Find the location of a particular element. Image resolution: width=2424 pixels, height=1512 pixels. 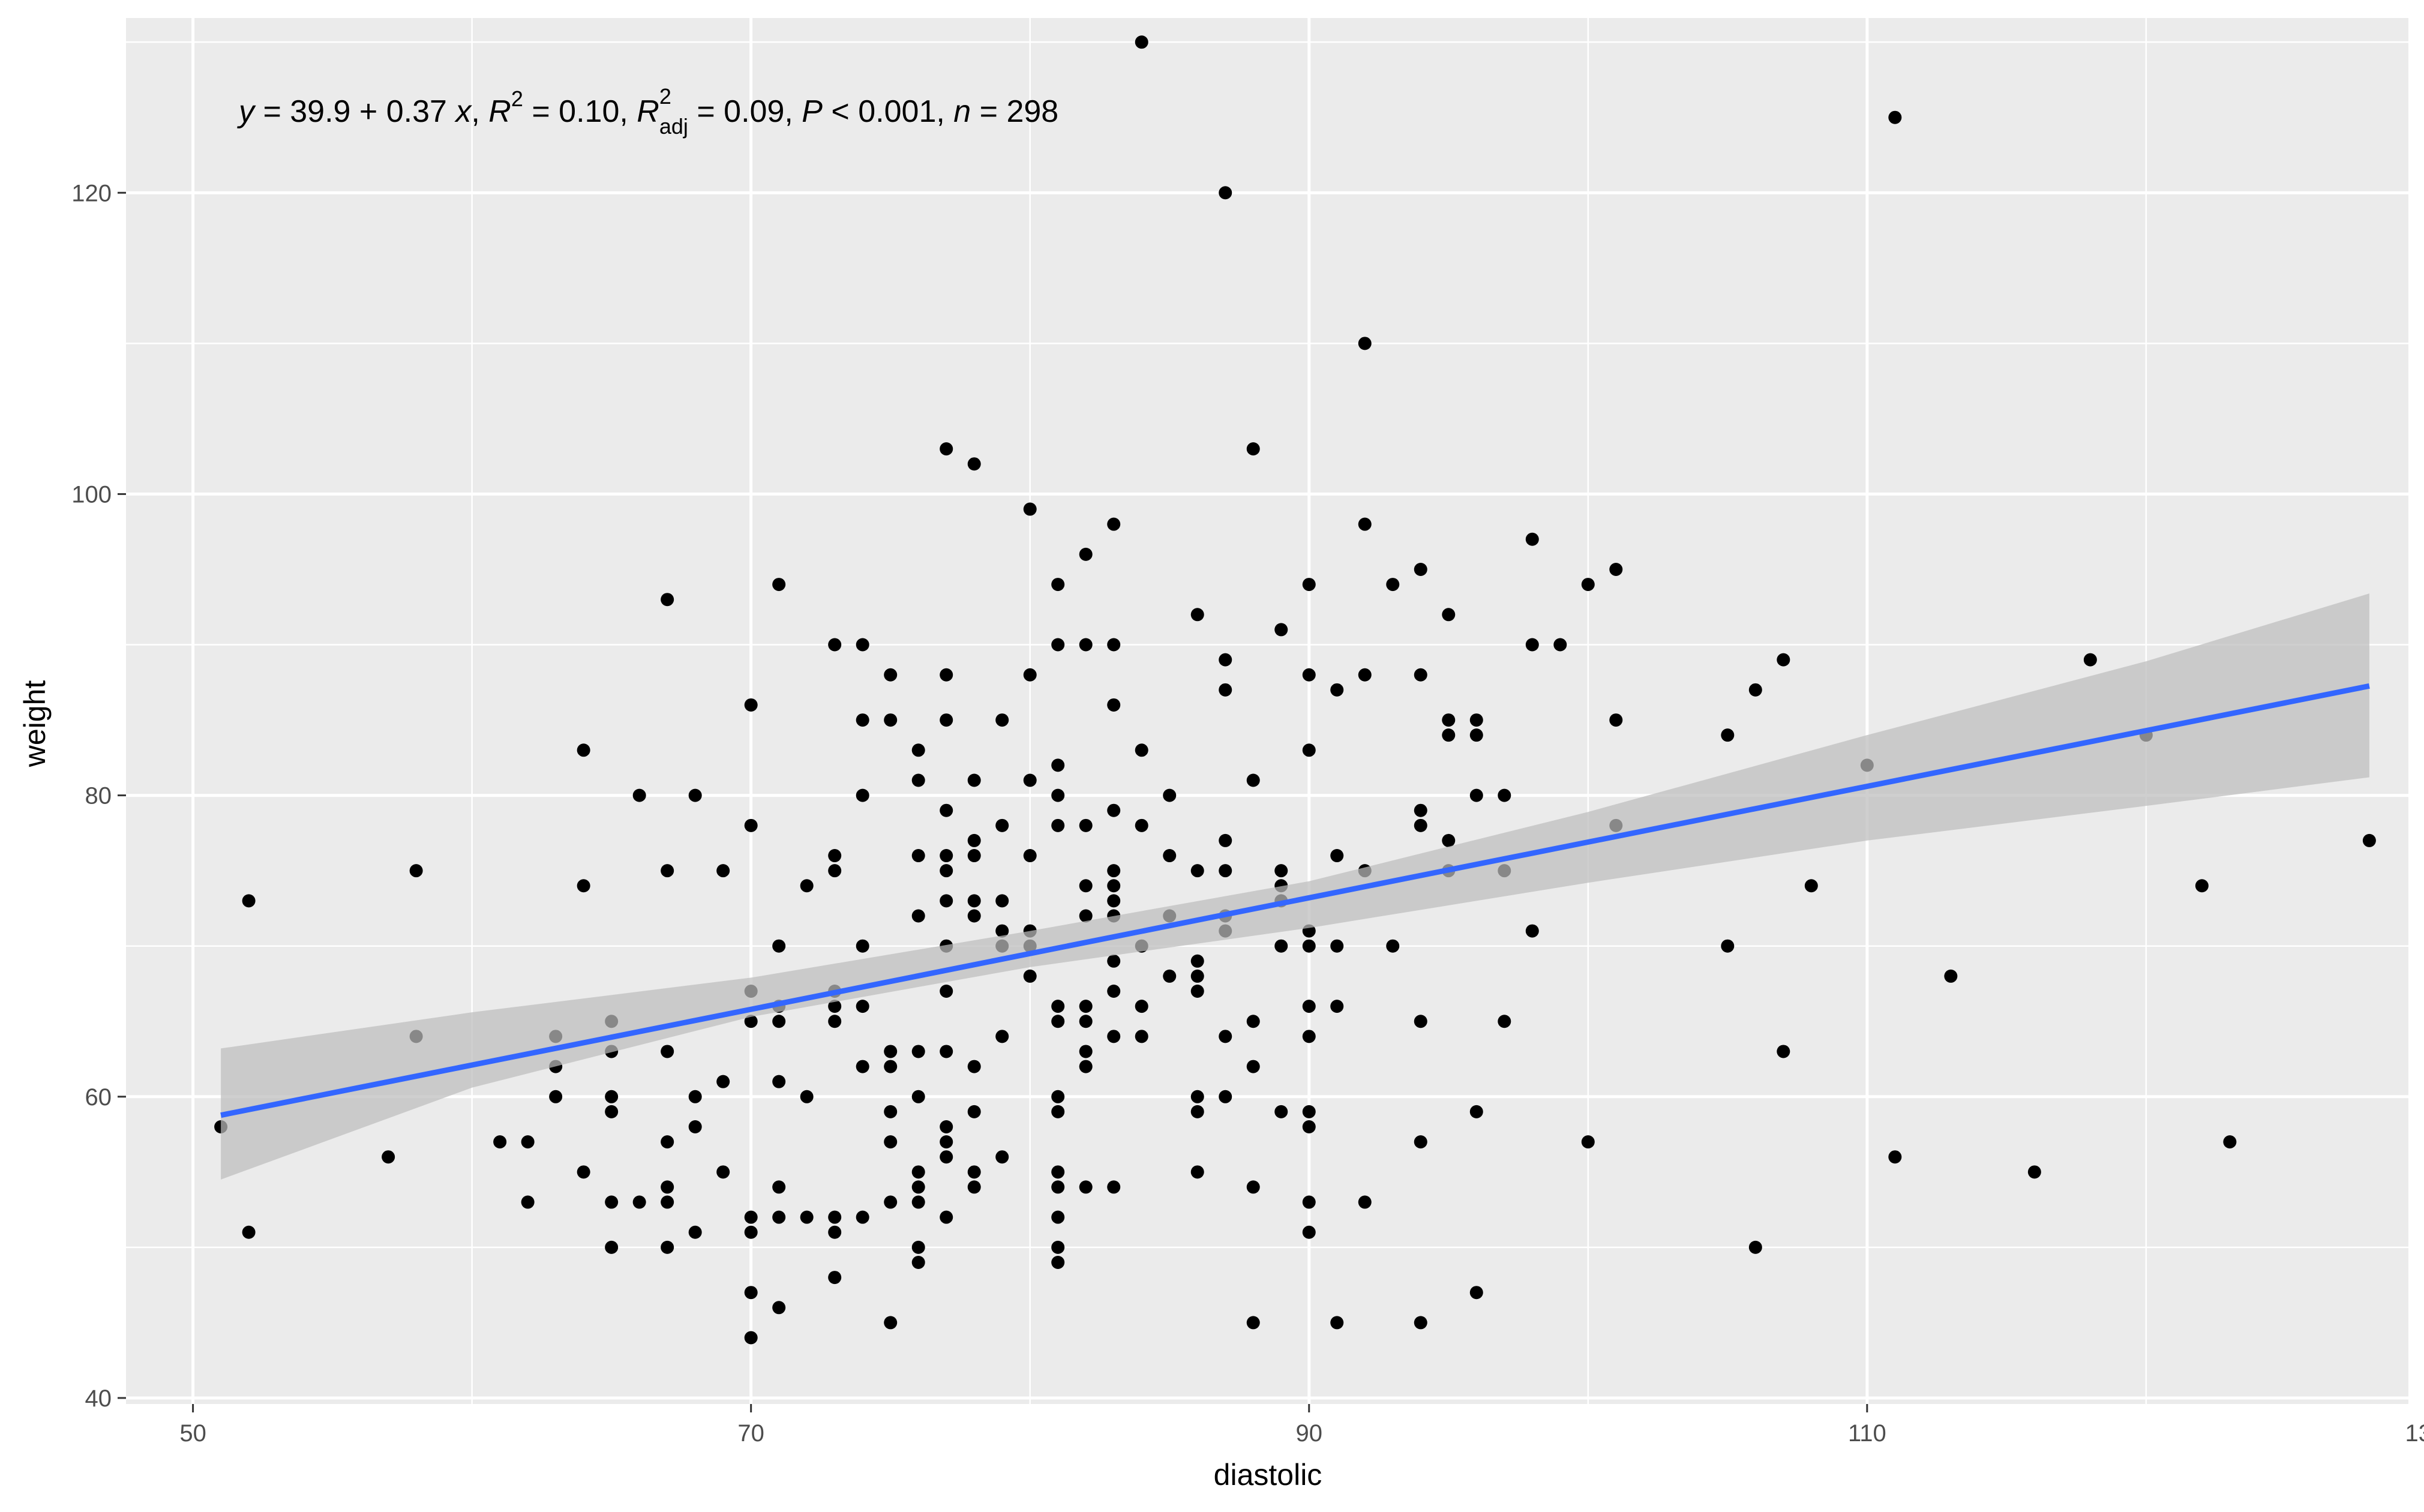

x-tick-label: 130 is located at coordinates (2414, 1434).